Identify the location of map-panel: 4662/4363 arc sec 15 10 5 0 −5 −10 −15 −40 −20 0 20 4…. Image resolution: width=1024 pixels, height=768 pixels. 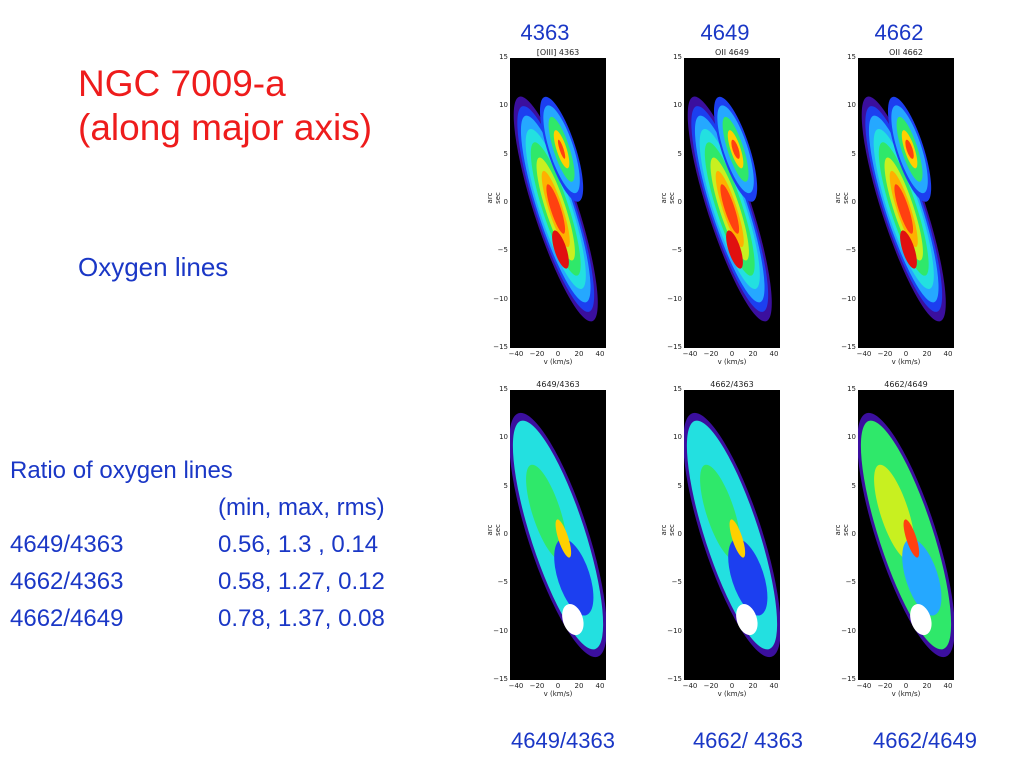
(738, 539).